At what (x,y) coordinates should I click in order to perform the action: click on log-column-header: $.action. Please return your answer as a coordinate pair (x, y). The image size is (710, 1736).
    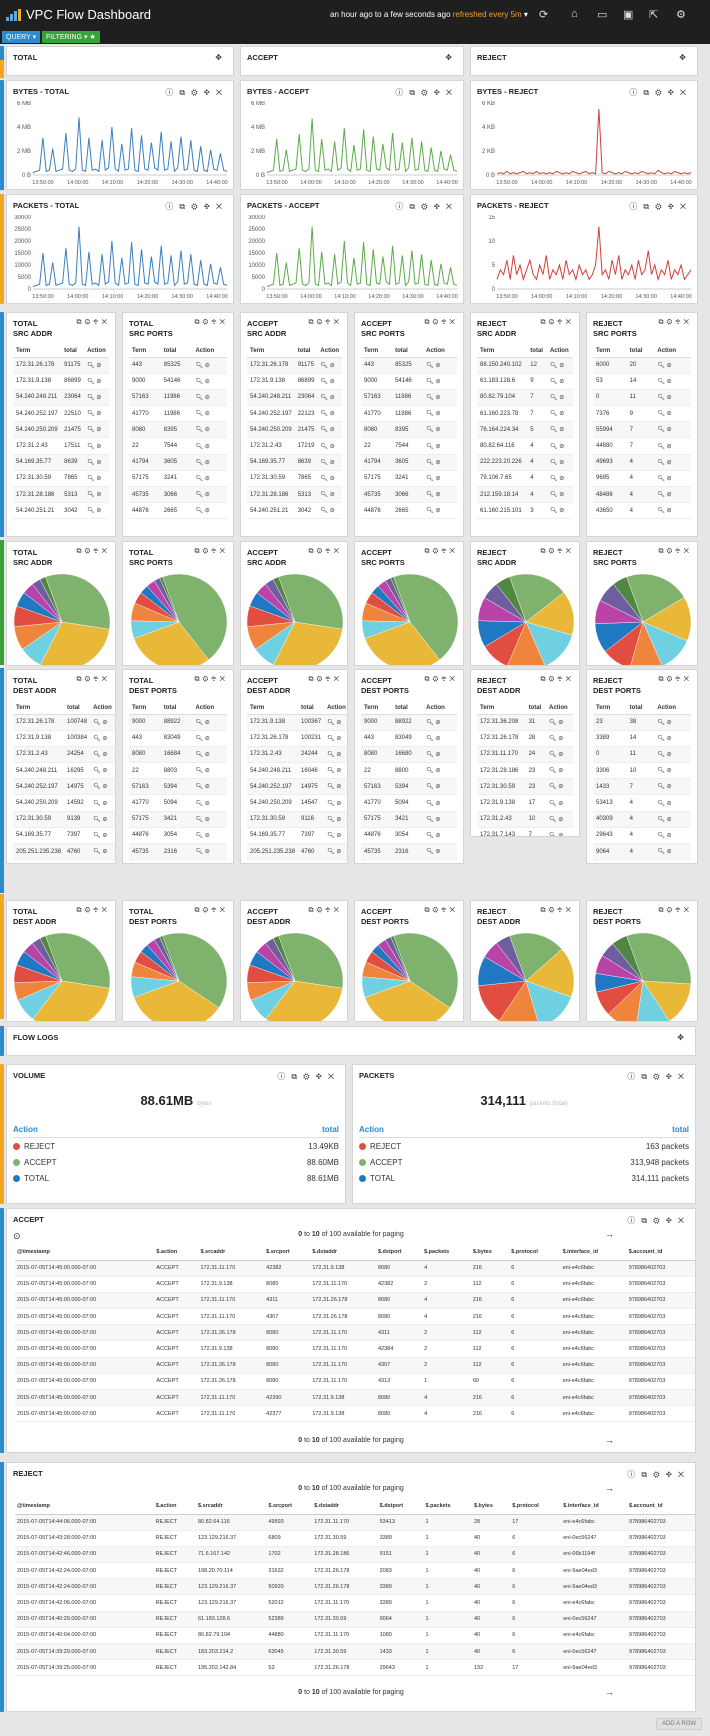
    Looking at the image, I should click on (174, 1507).